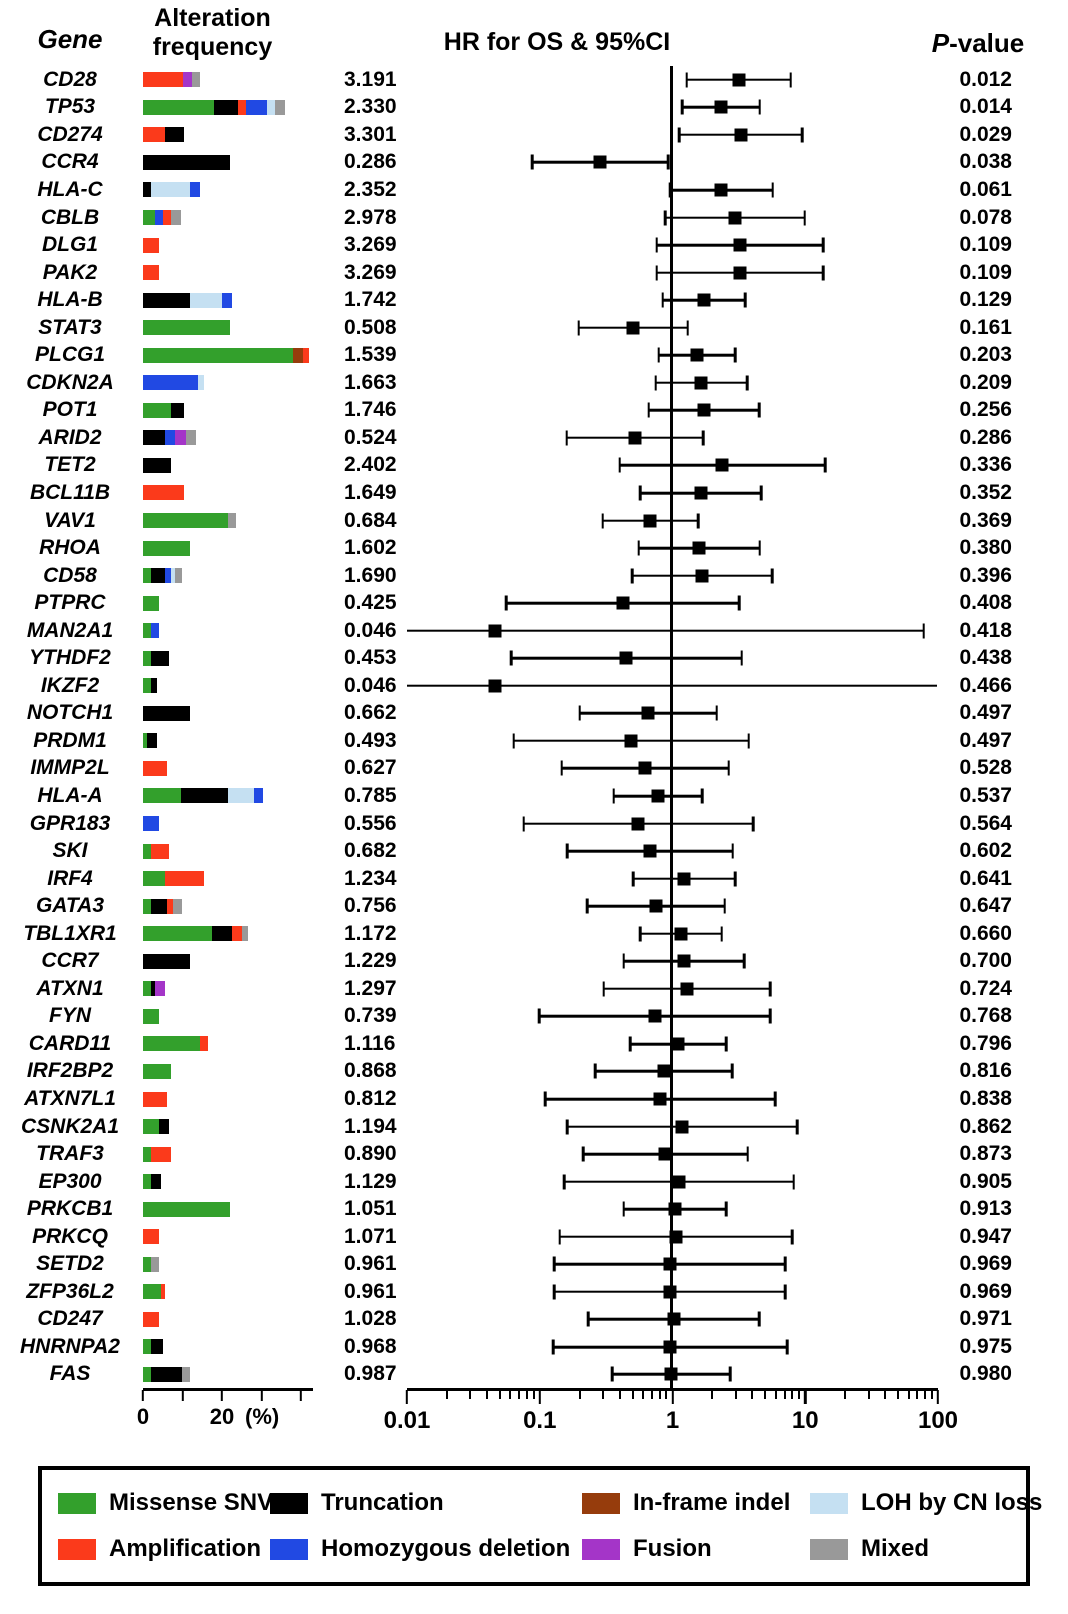  Describe the element at coordinates (370, 768) in the screenshot. I see `hr-value: 0.627` at that location.